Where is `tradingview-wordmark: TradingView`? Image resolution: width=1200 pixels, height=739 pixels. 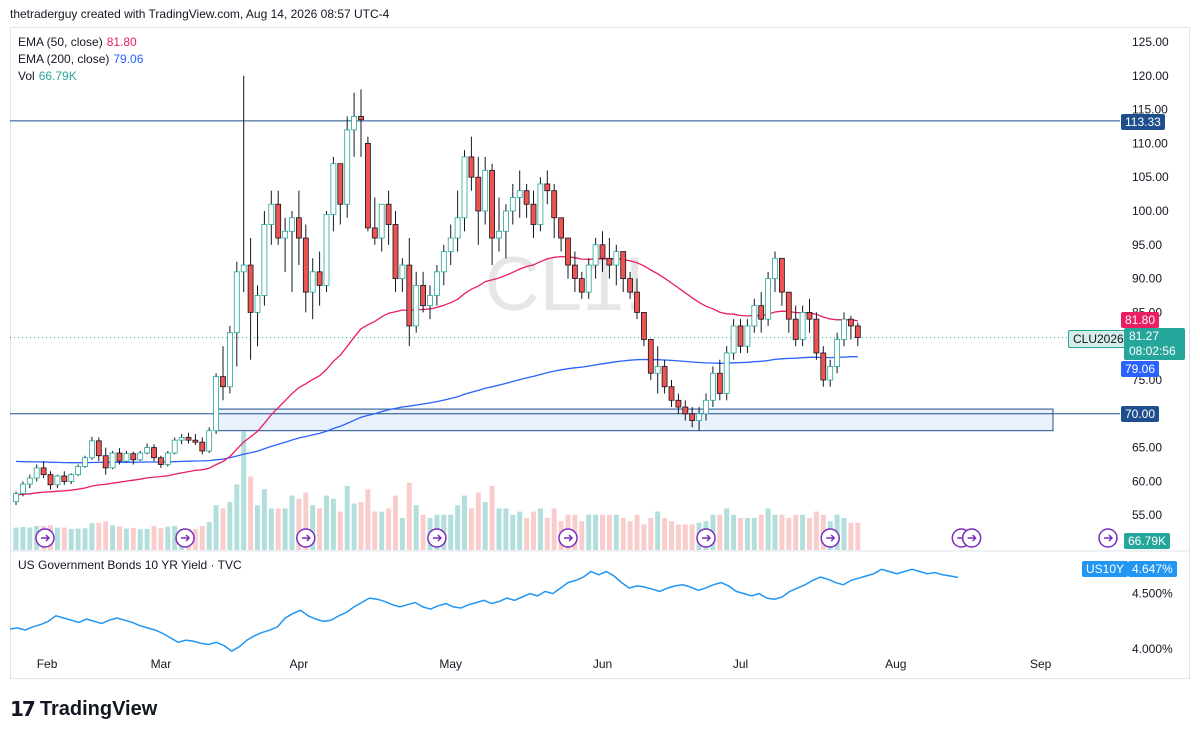
tradingview-wordmark: TradingView is located at coordinates (98, 708).